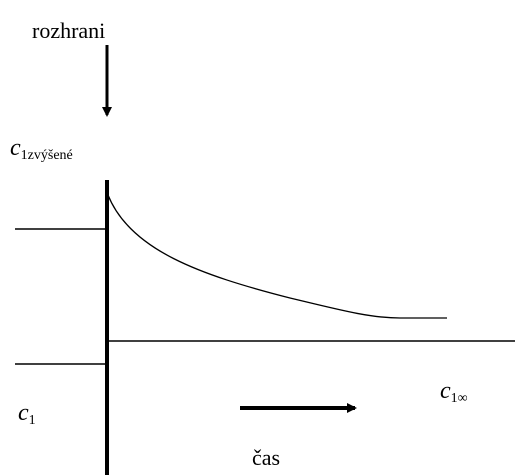  What do you see at coordinates (454, 392) in the screenshot?
I see `c-infinity-label: c1∞` at bounding box center [454, 392].